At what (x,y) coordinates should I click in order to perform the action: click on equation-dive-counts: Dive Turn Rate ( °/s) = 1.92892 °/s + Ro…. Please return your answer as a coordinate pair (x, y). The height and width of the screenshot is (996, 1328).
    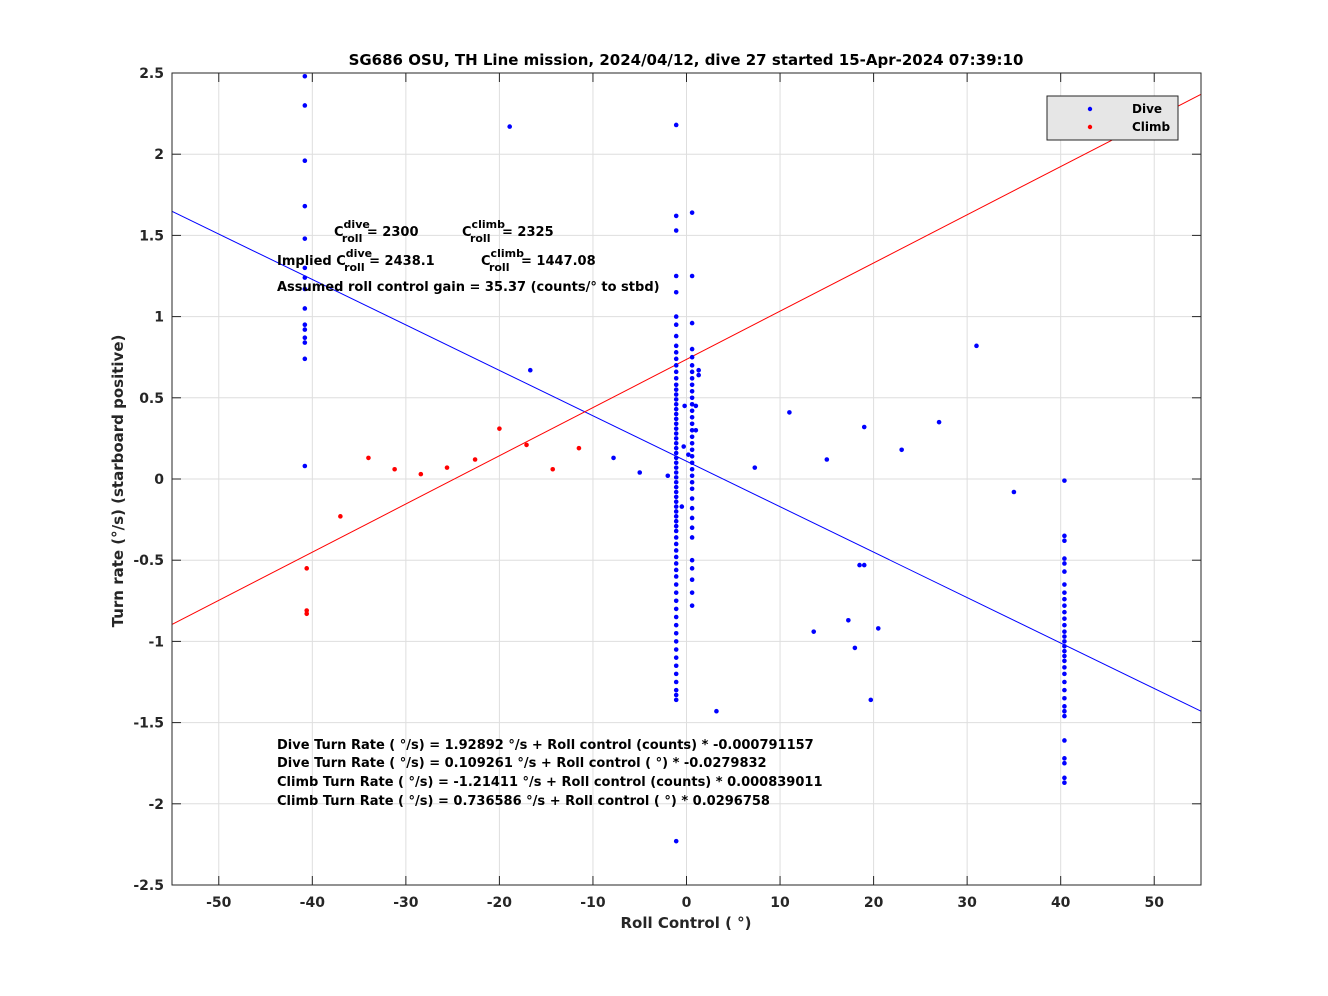
    Looking at the image, I should click on (545, 745).